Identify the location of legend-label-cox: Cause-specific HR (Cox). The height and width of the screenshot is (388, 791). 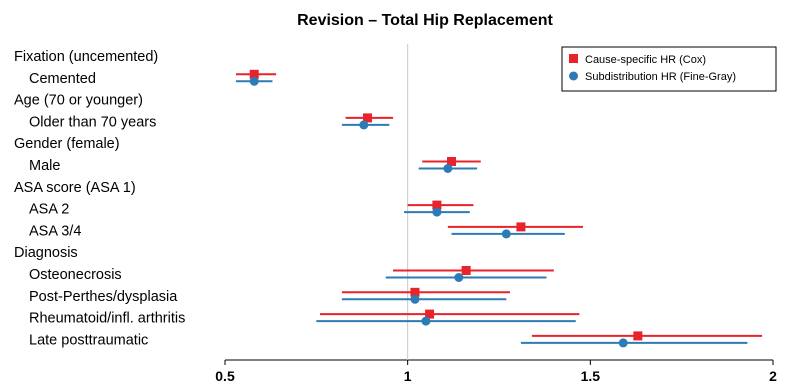
(645, 60).